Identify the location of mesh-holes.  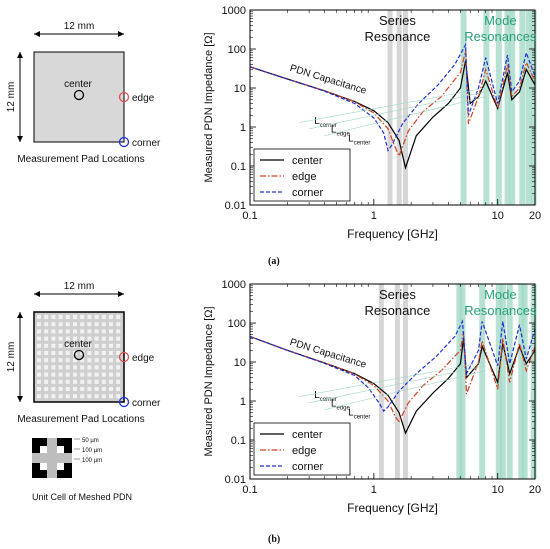
(79, 357).